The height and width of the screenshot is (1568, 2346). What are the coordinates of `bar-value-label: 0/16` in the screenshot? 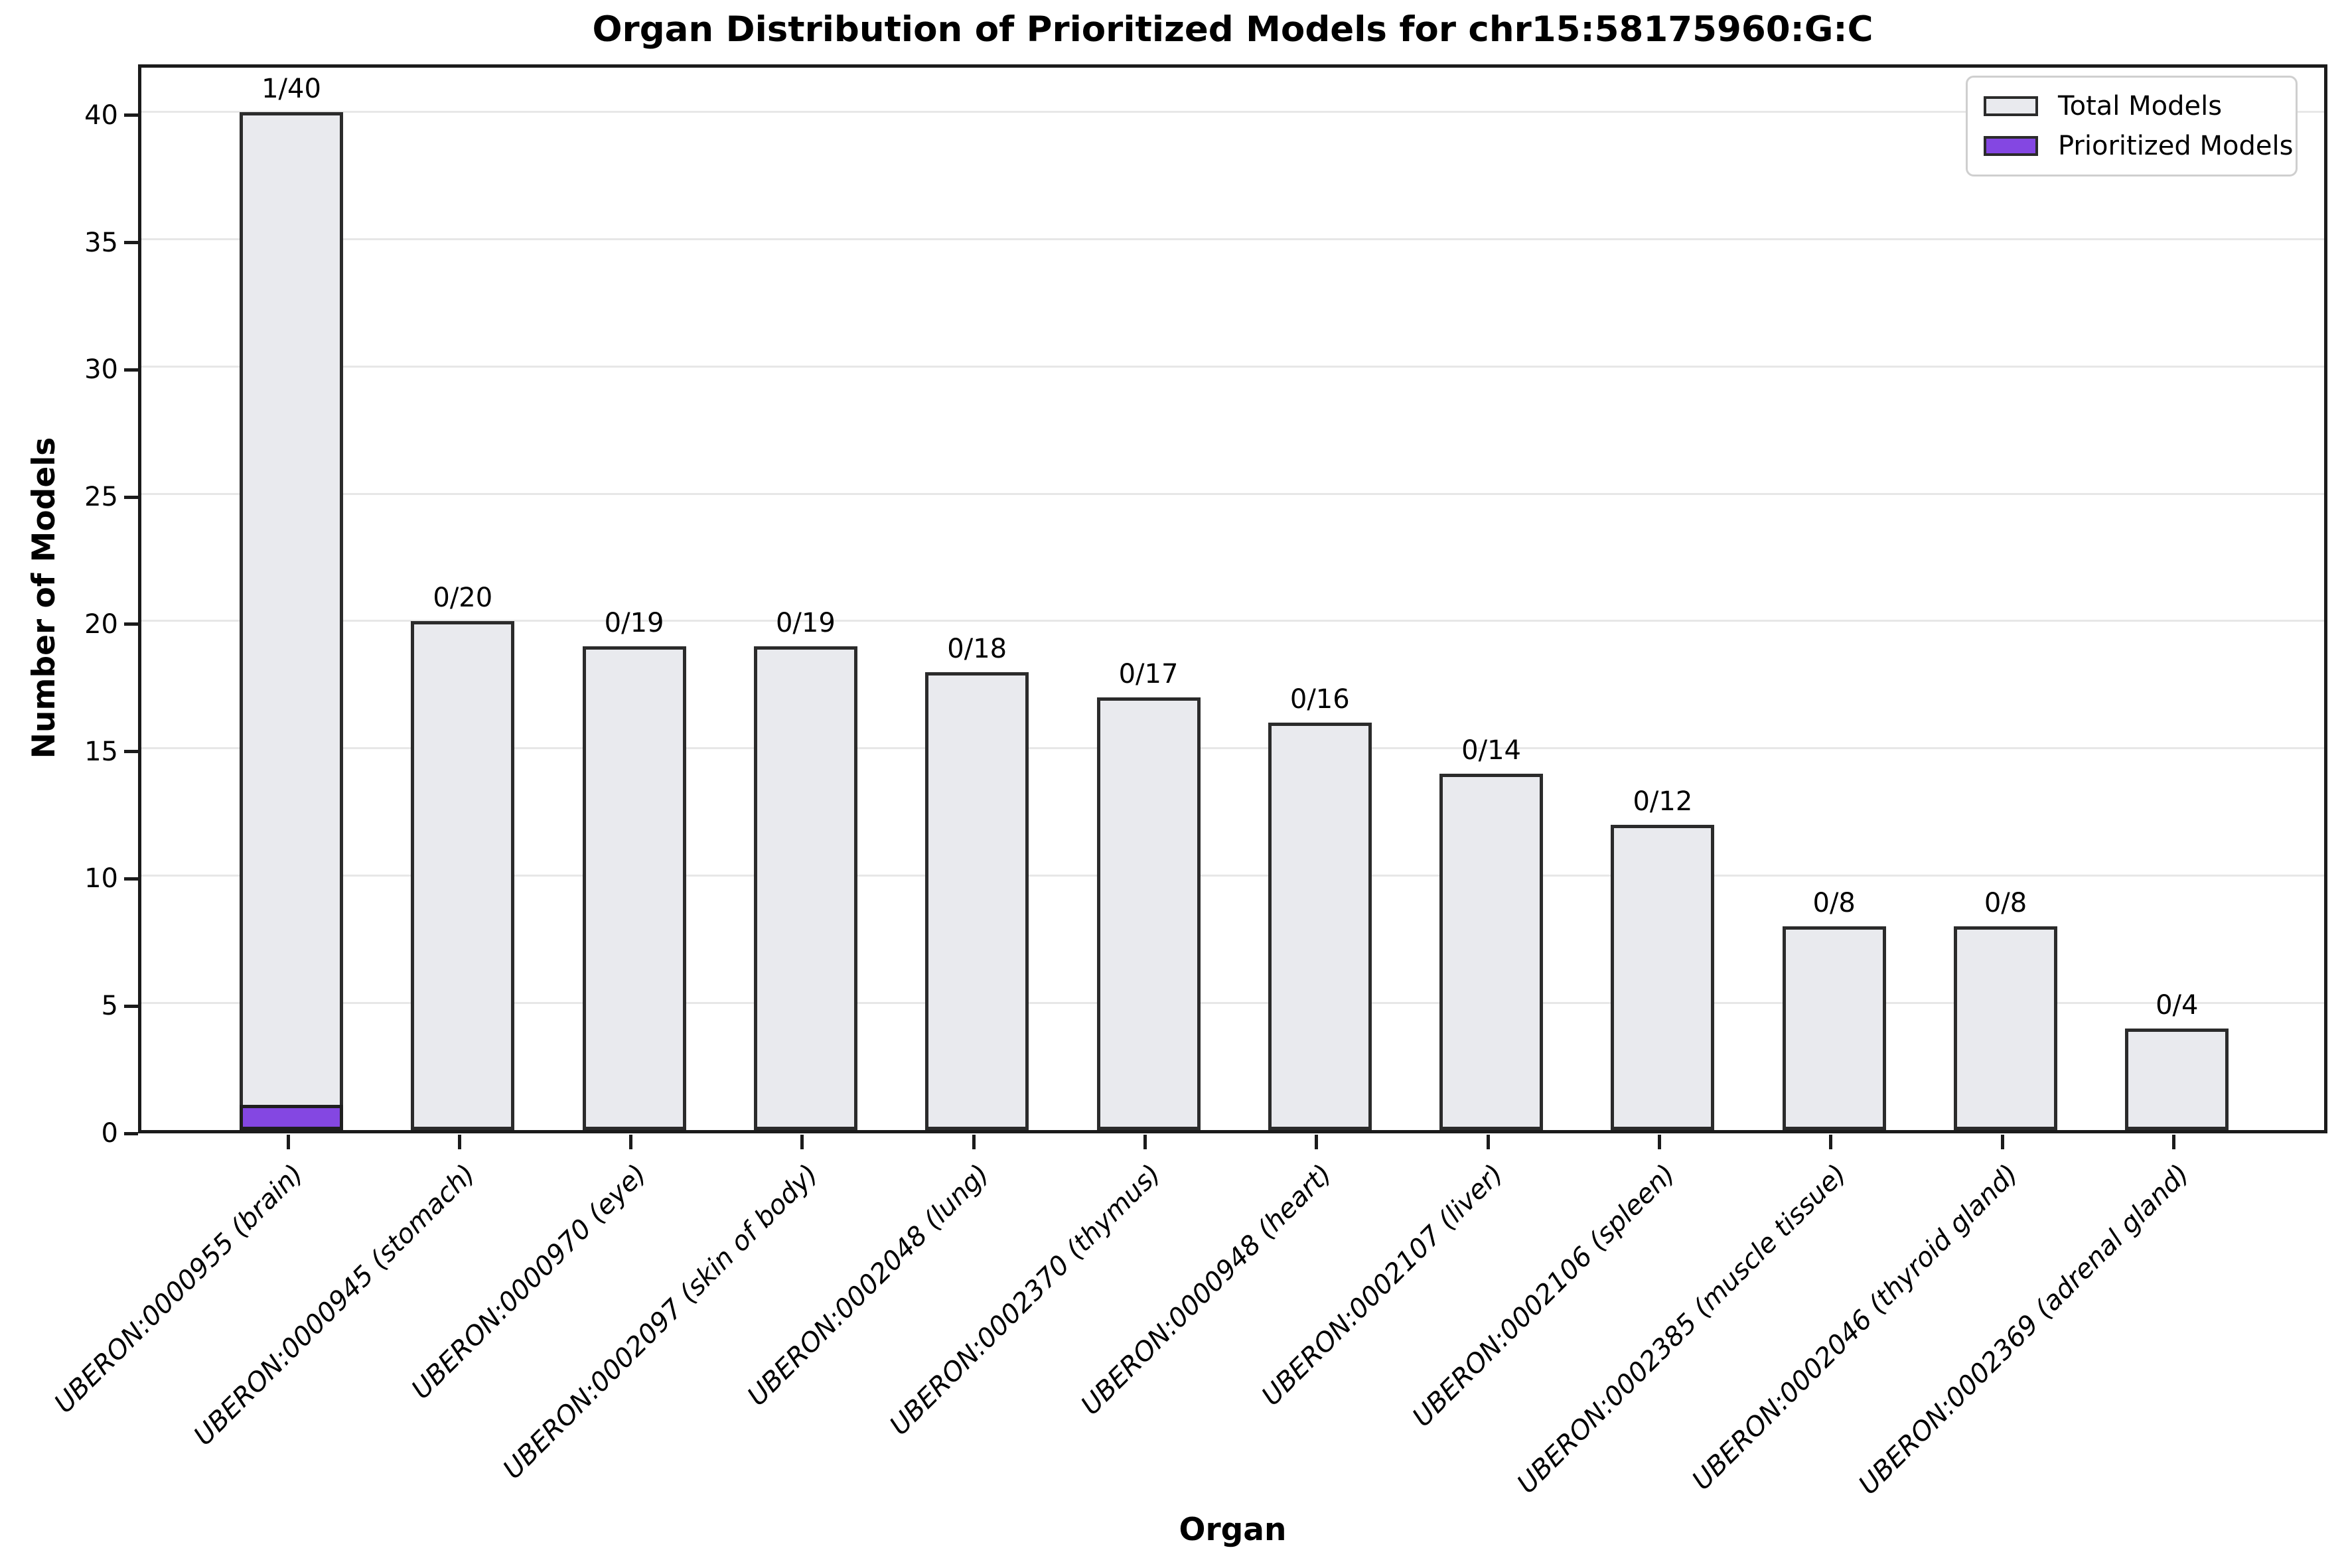 It's located at (1319, 699).